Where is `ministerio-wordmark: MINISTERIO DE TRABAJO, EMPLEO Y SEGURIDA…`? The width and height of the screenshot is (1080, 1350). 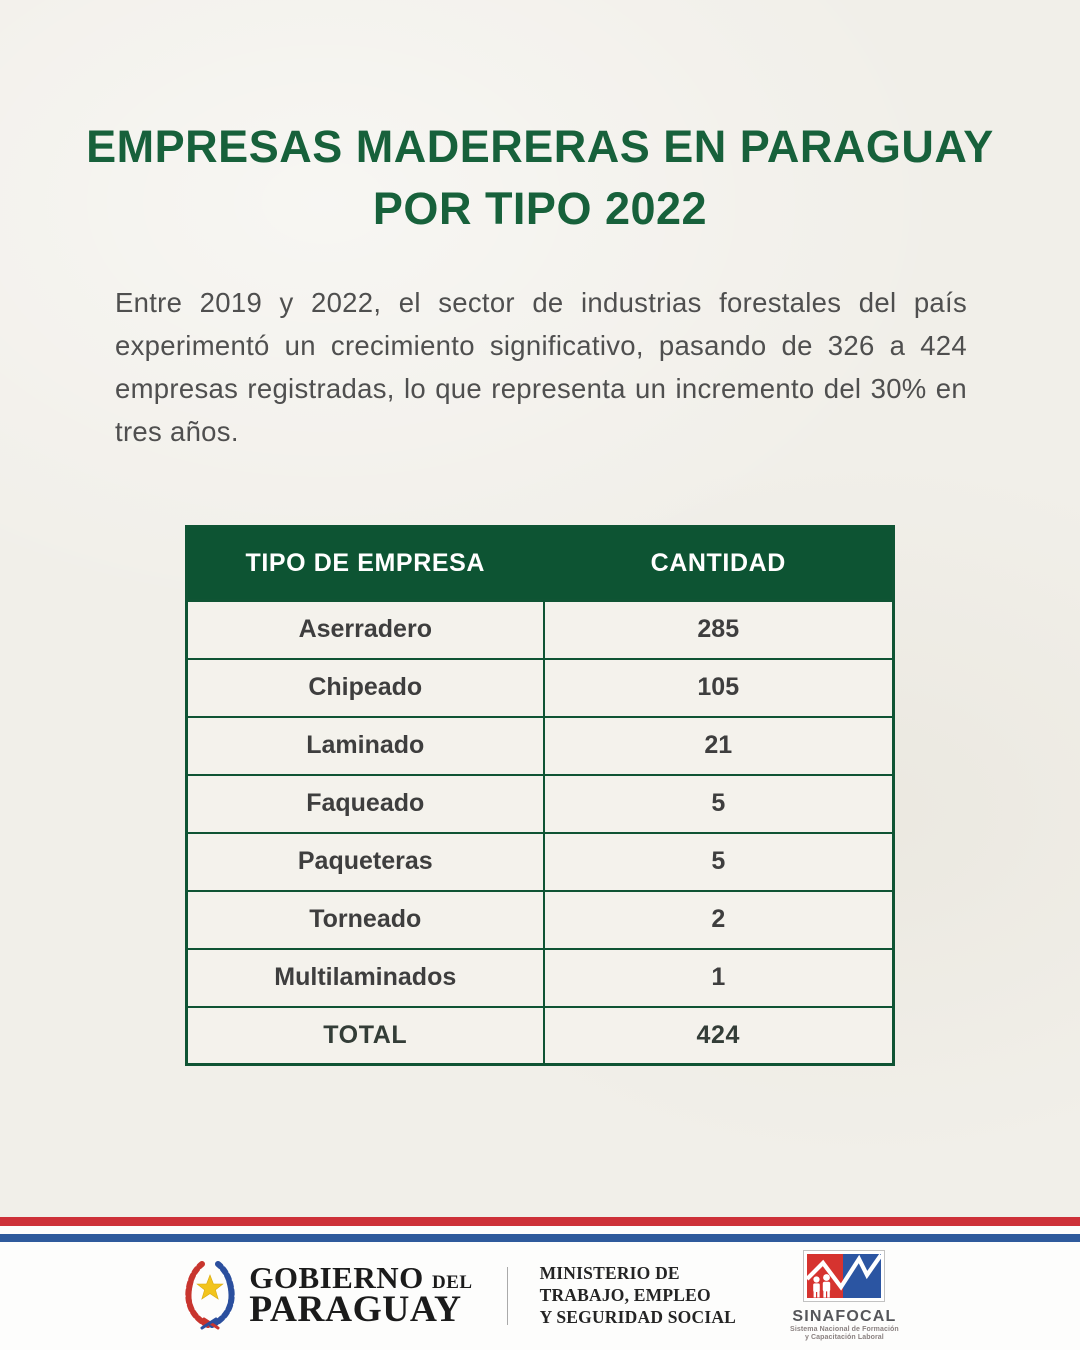 ministerio-wordmark: MINISTERIO DE TRABAJO, EMPLEO Y SEGURIDA… is located at coordinates (638, 1295).